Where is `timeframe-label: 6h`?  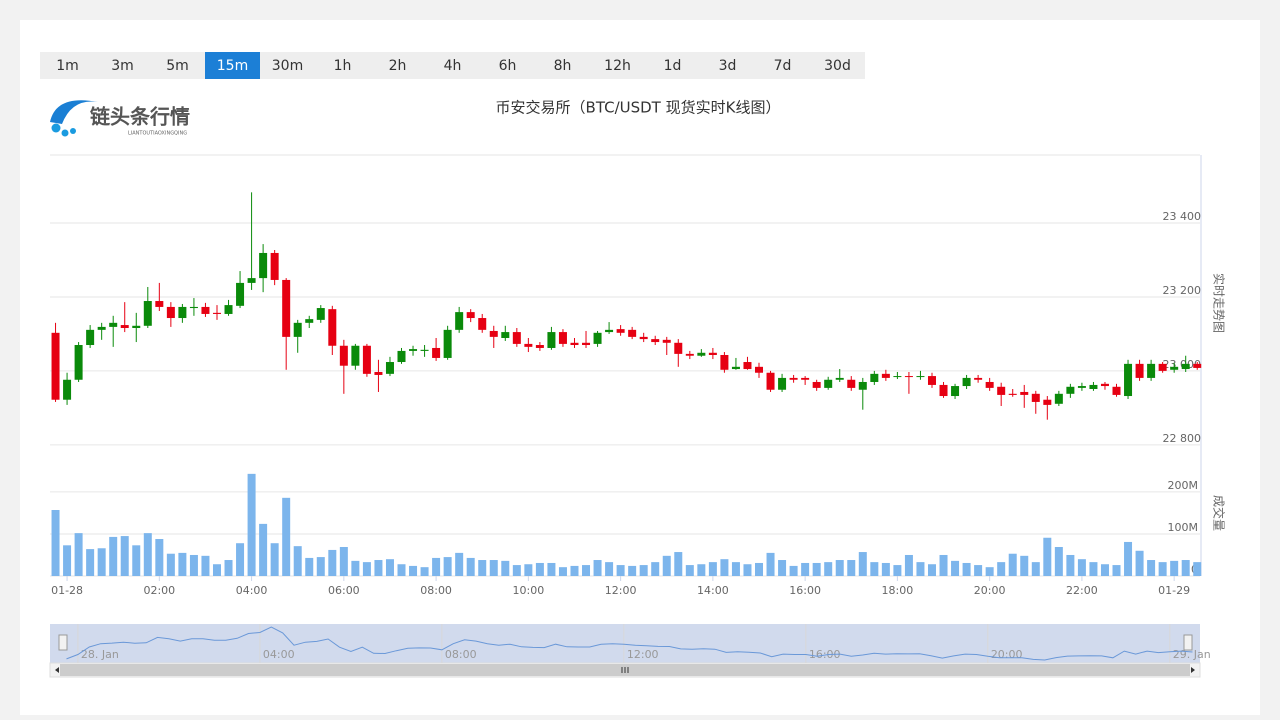
timeframe-label: 6h is located at coordinates (508, 66).